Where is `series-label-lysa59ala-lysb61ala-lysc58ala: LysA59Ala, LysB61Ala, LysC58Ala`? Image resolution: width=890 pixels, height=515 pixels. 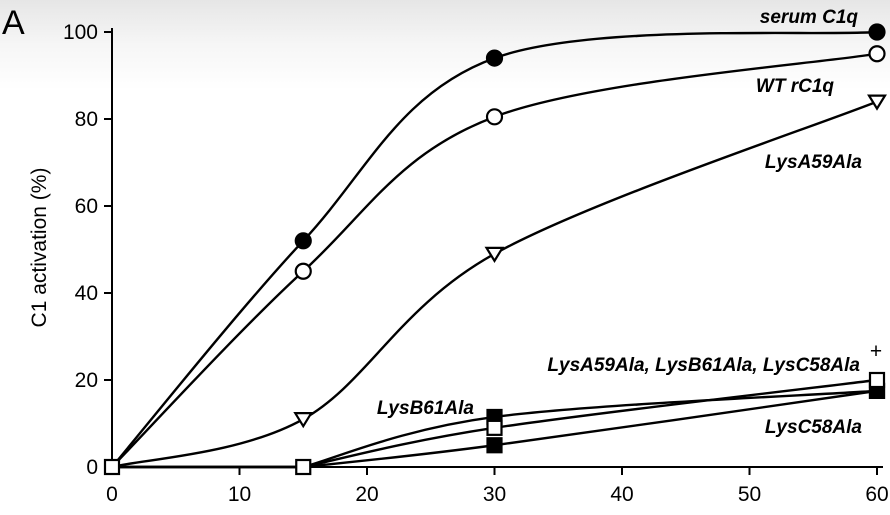 series-label-lysa59ala-lysb61ala-lysc58ala: LysA59Ala, LysB61Ala, LysC58Ala is located at coordinates (703, 365).